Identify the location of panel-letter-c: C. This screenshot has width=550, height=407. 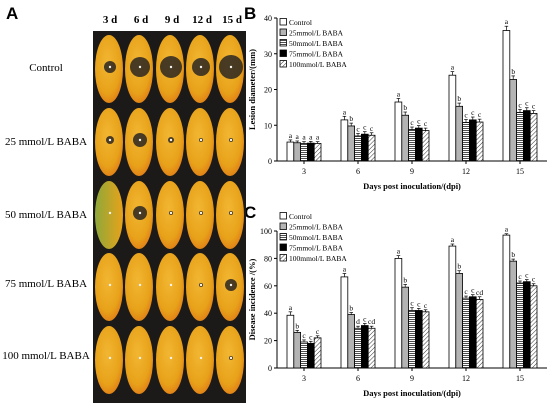
(250, 212).